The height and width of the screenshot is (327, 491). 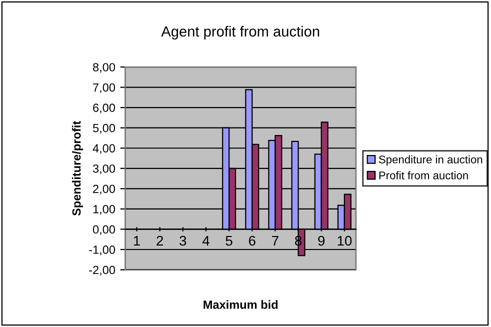 I want to click on x-tick-label: 7, so click(x=275, y=241).